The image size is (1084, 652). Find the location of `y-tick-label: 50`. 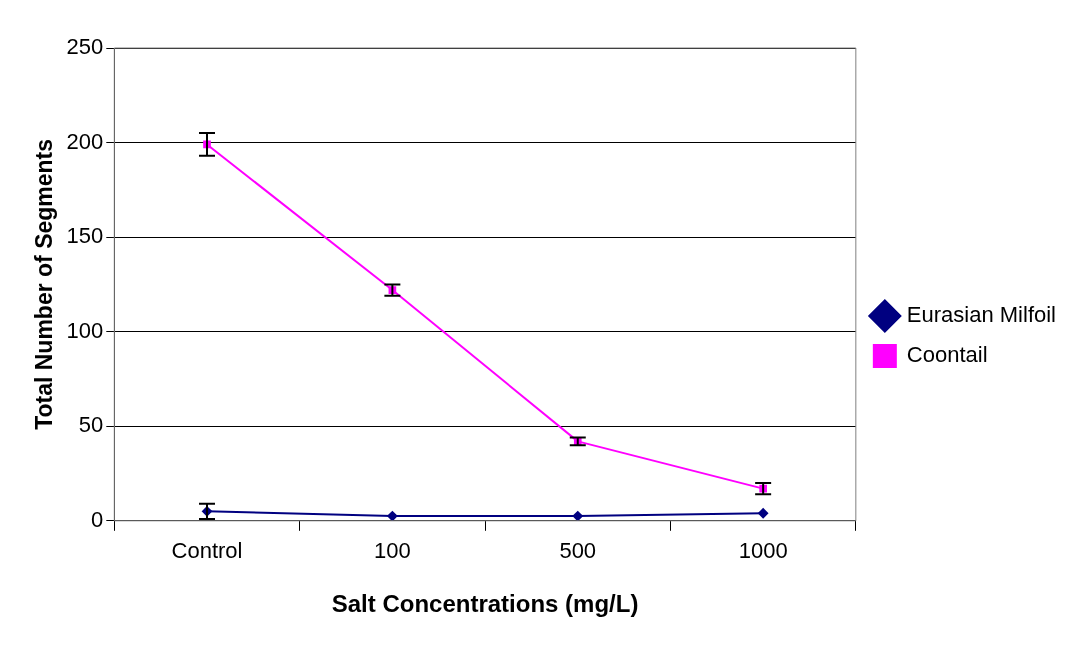

y-tick-label: 50 is located at coordinates (91, 425).